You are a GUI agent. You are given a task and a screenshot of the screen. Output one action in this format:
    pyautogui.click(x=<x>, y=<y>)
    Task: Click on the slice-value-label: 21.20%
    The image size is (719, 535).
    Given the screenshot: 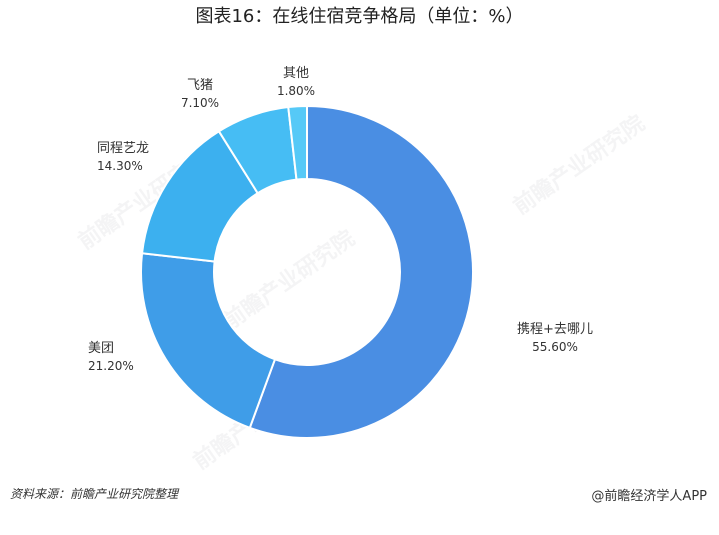 What is the action you would take?
    pyautogui.click(x=111, y=366)
    